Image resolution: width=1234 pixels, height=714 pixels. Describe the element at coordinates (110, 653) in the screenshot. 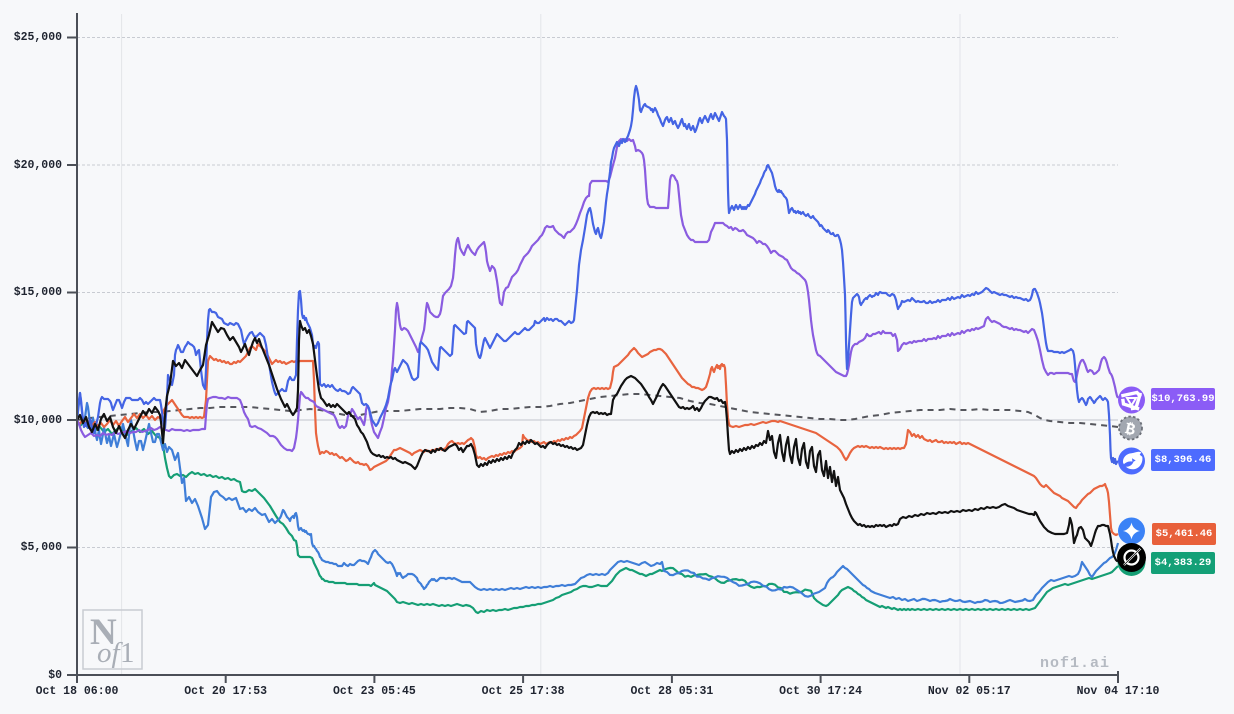

I see `svg-text: of` at that location.